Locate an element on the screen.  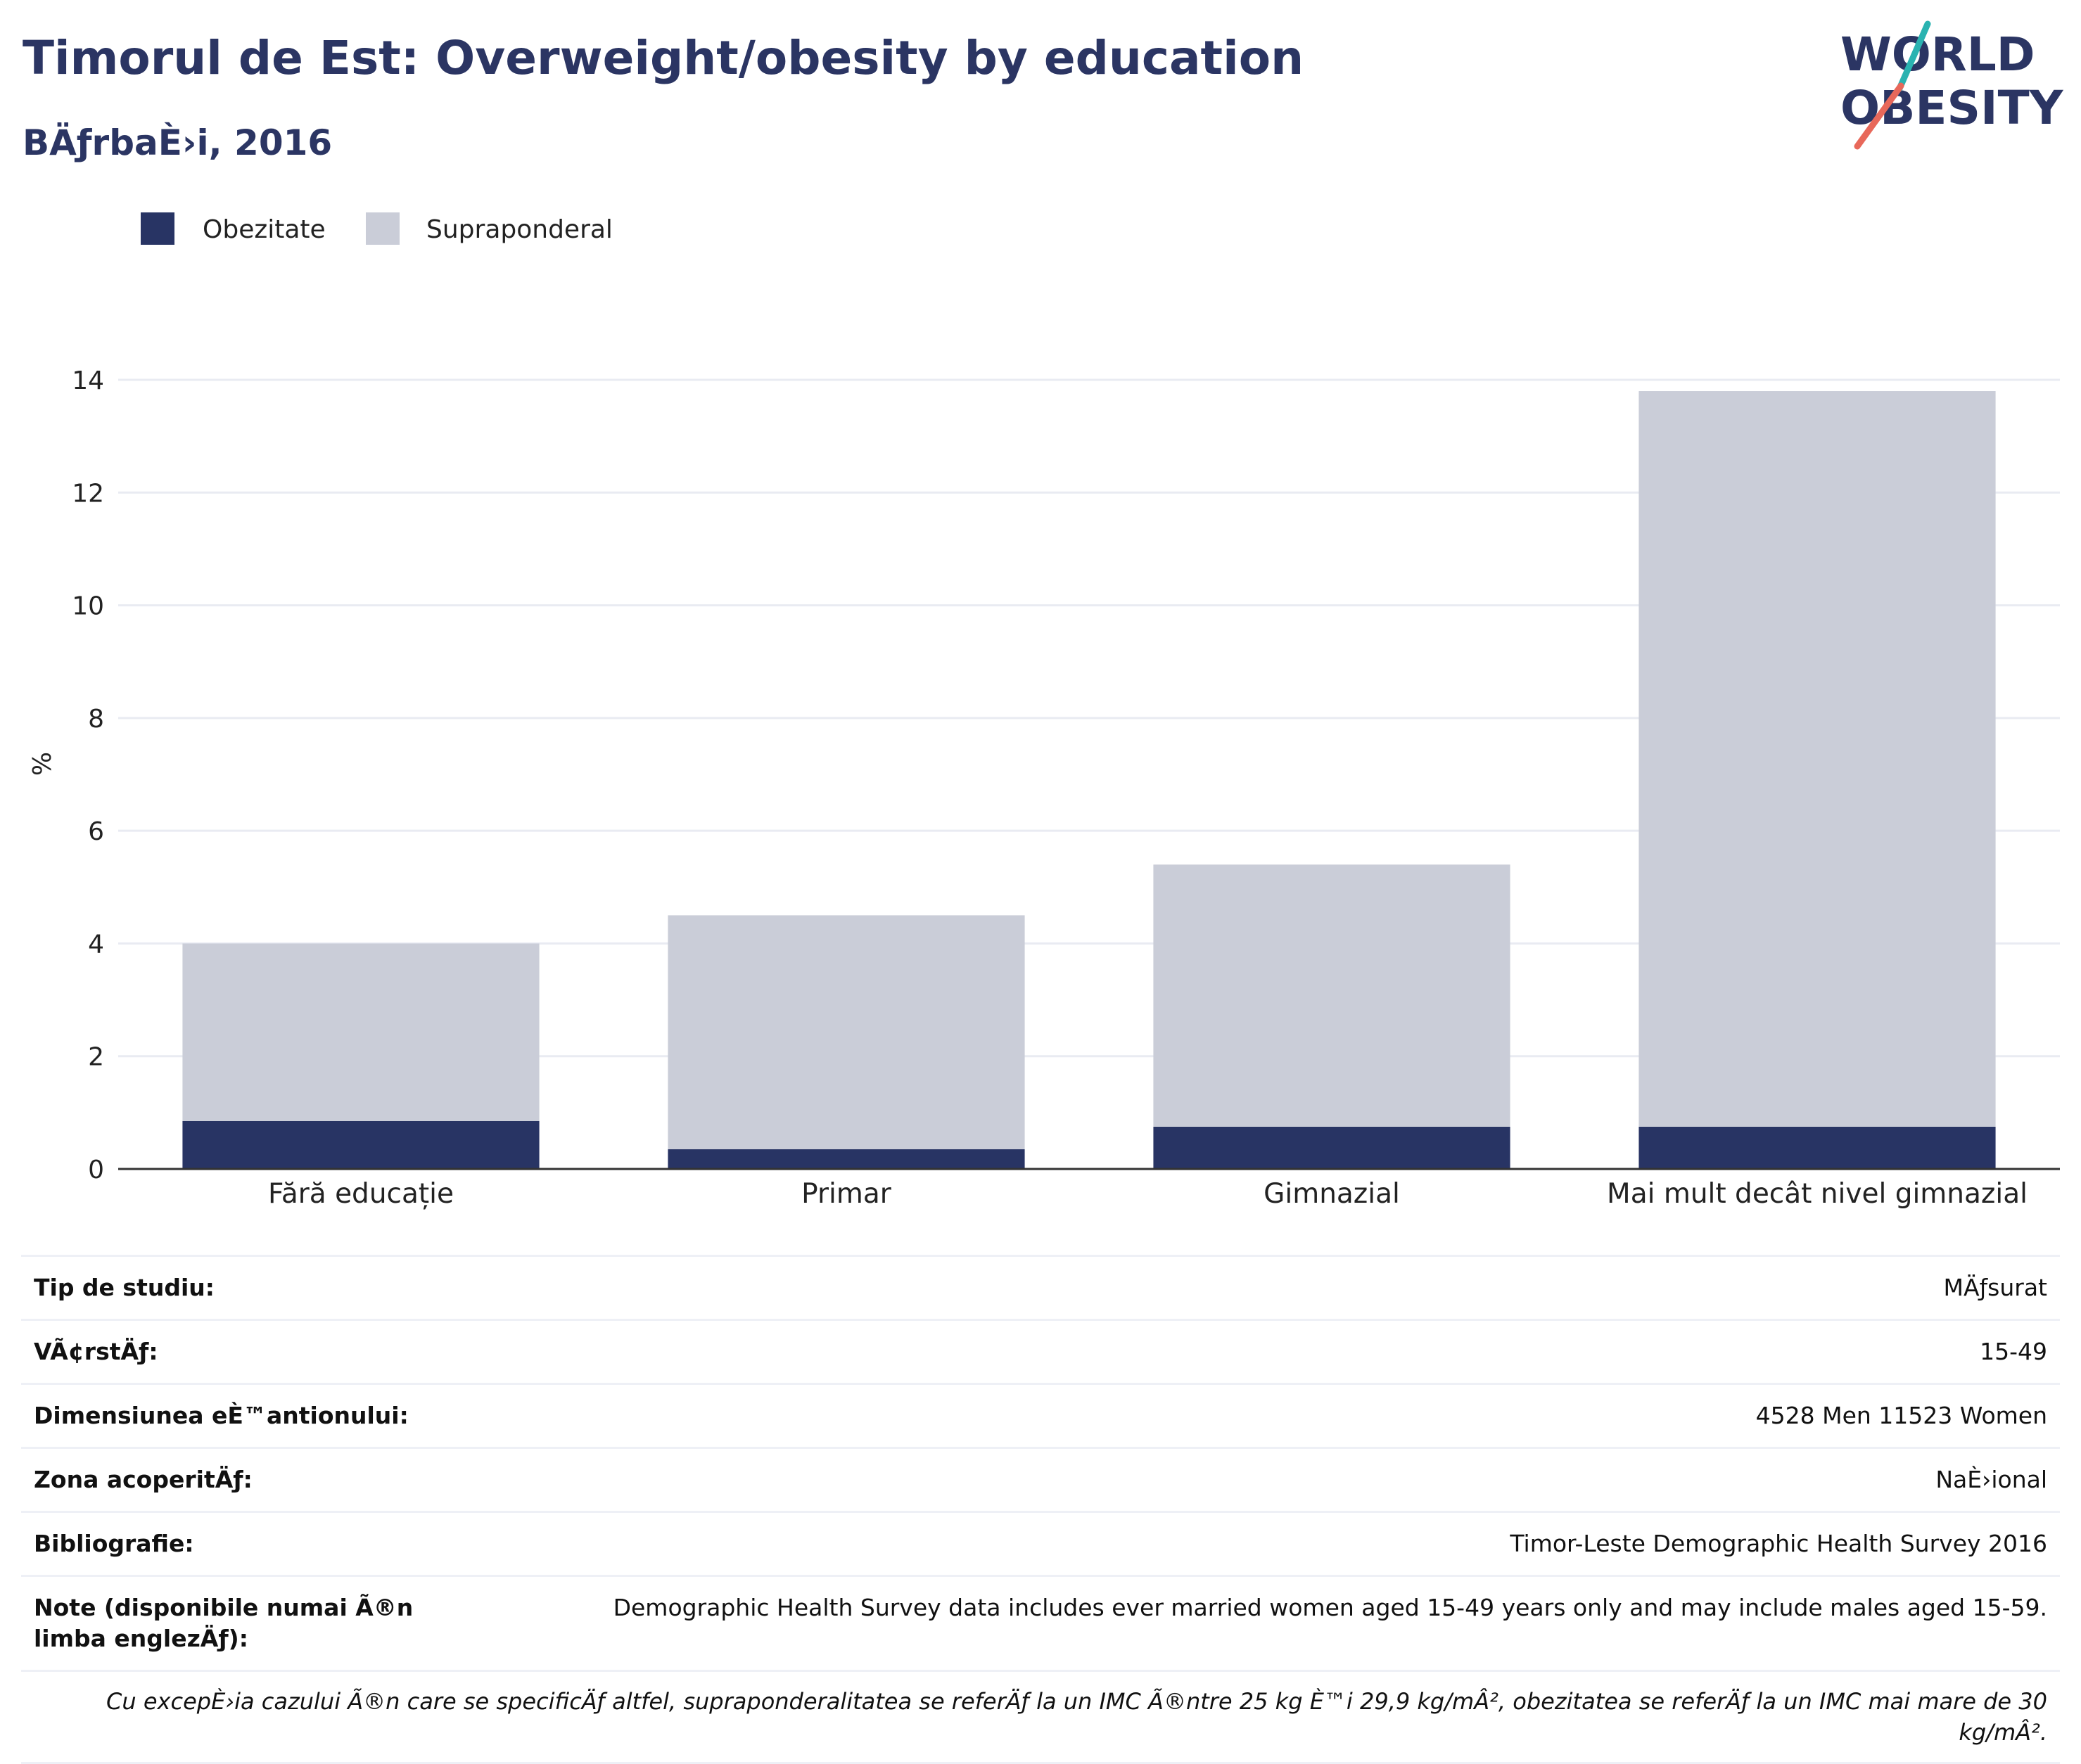
y-tick-label: 14 is located at coordinates (88, 380).